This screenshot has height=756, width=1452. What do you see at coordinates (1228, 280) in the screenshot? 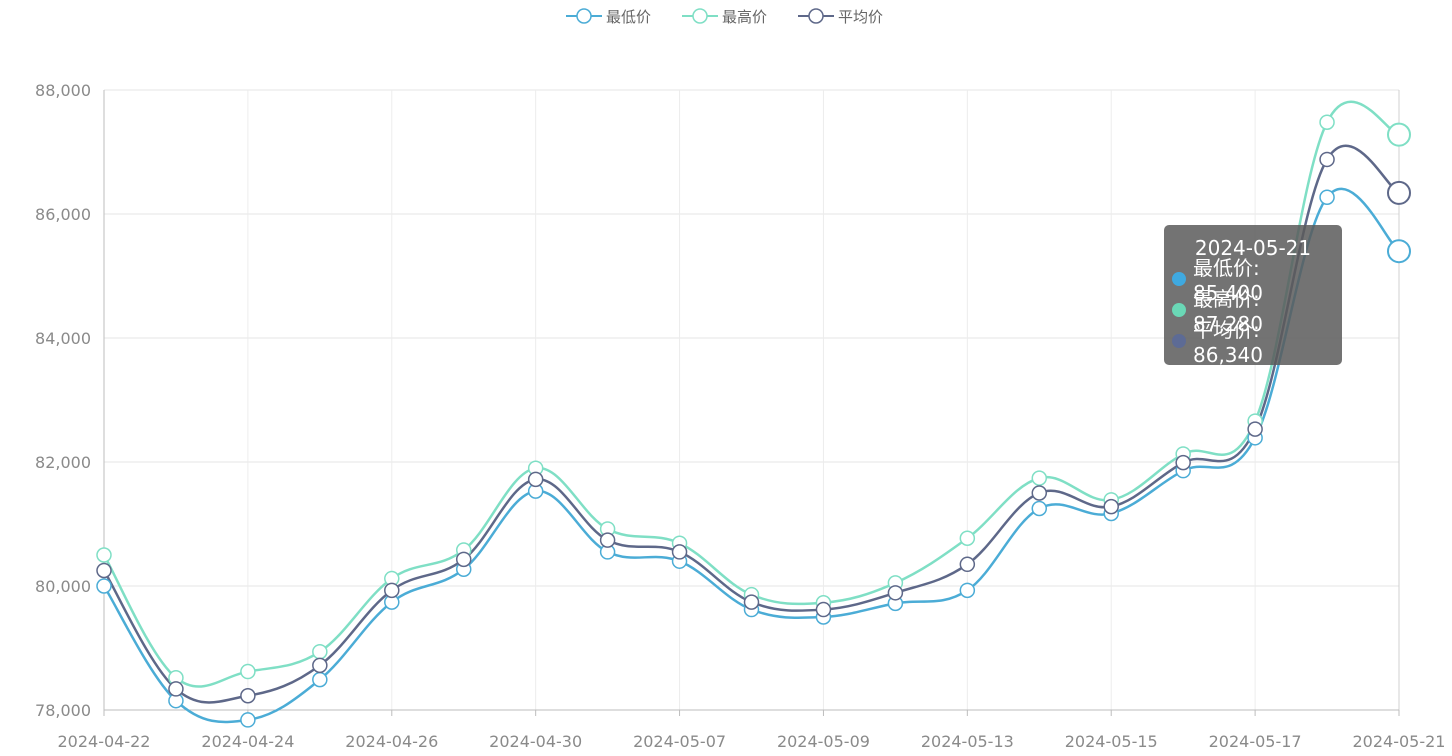
I see `tooltip-min-text: 最低价: 85,400` at bounding box center [1228, 280].